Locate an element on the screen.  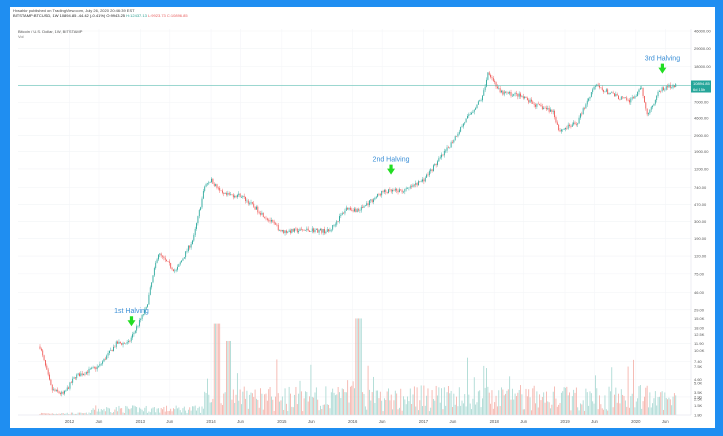
price-tick-label: 1200.00 is located at coordinates (701, 168).